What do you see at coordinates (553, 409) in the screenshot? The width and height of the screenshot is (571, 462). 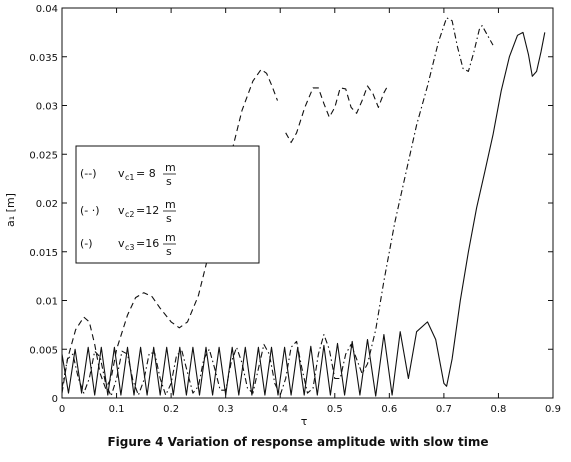 I see `x-tick-label: 0.9` at bounding box center [553, 409].